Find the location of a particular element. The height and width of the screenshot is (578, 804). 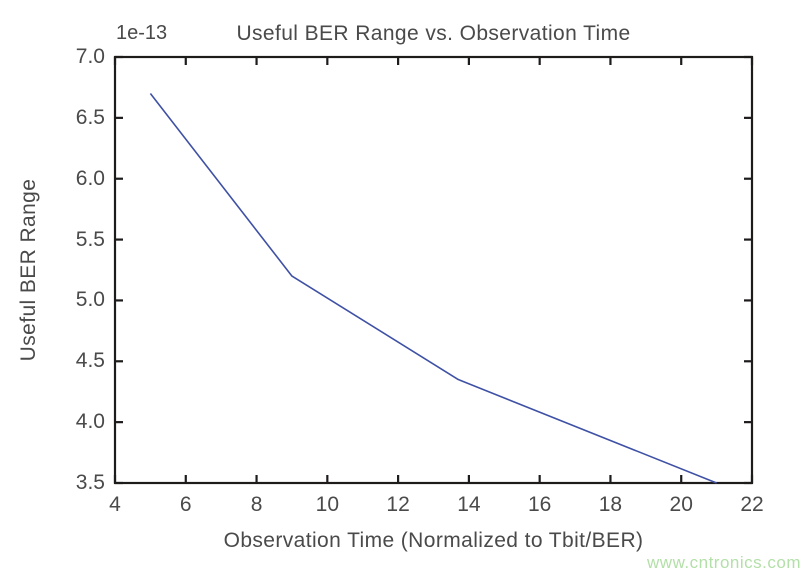

y-axis-offset-label: 1e-13 is located at coordinates (142, 33).